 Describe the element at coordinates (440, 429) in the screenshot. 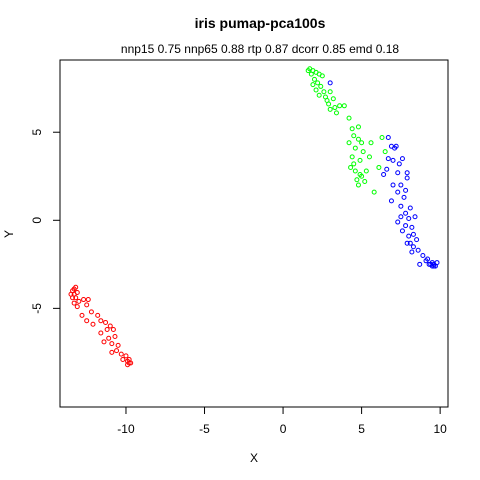

I see `x-tick-label: 10` at that location.